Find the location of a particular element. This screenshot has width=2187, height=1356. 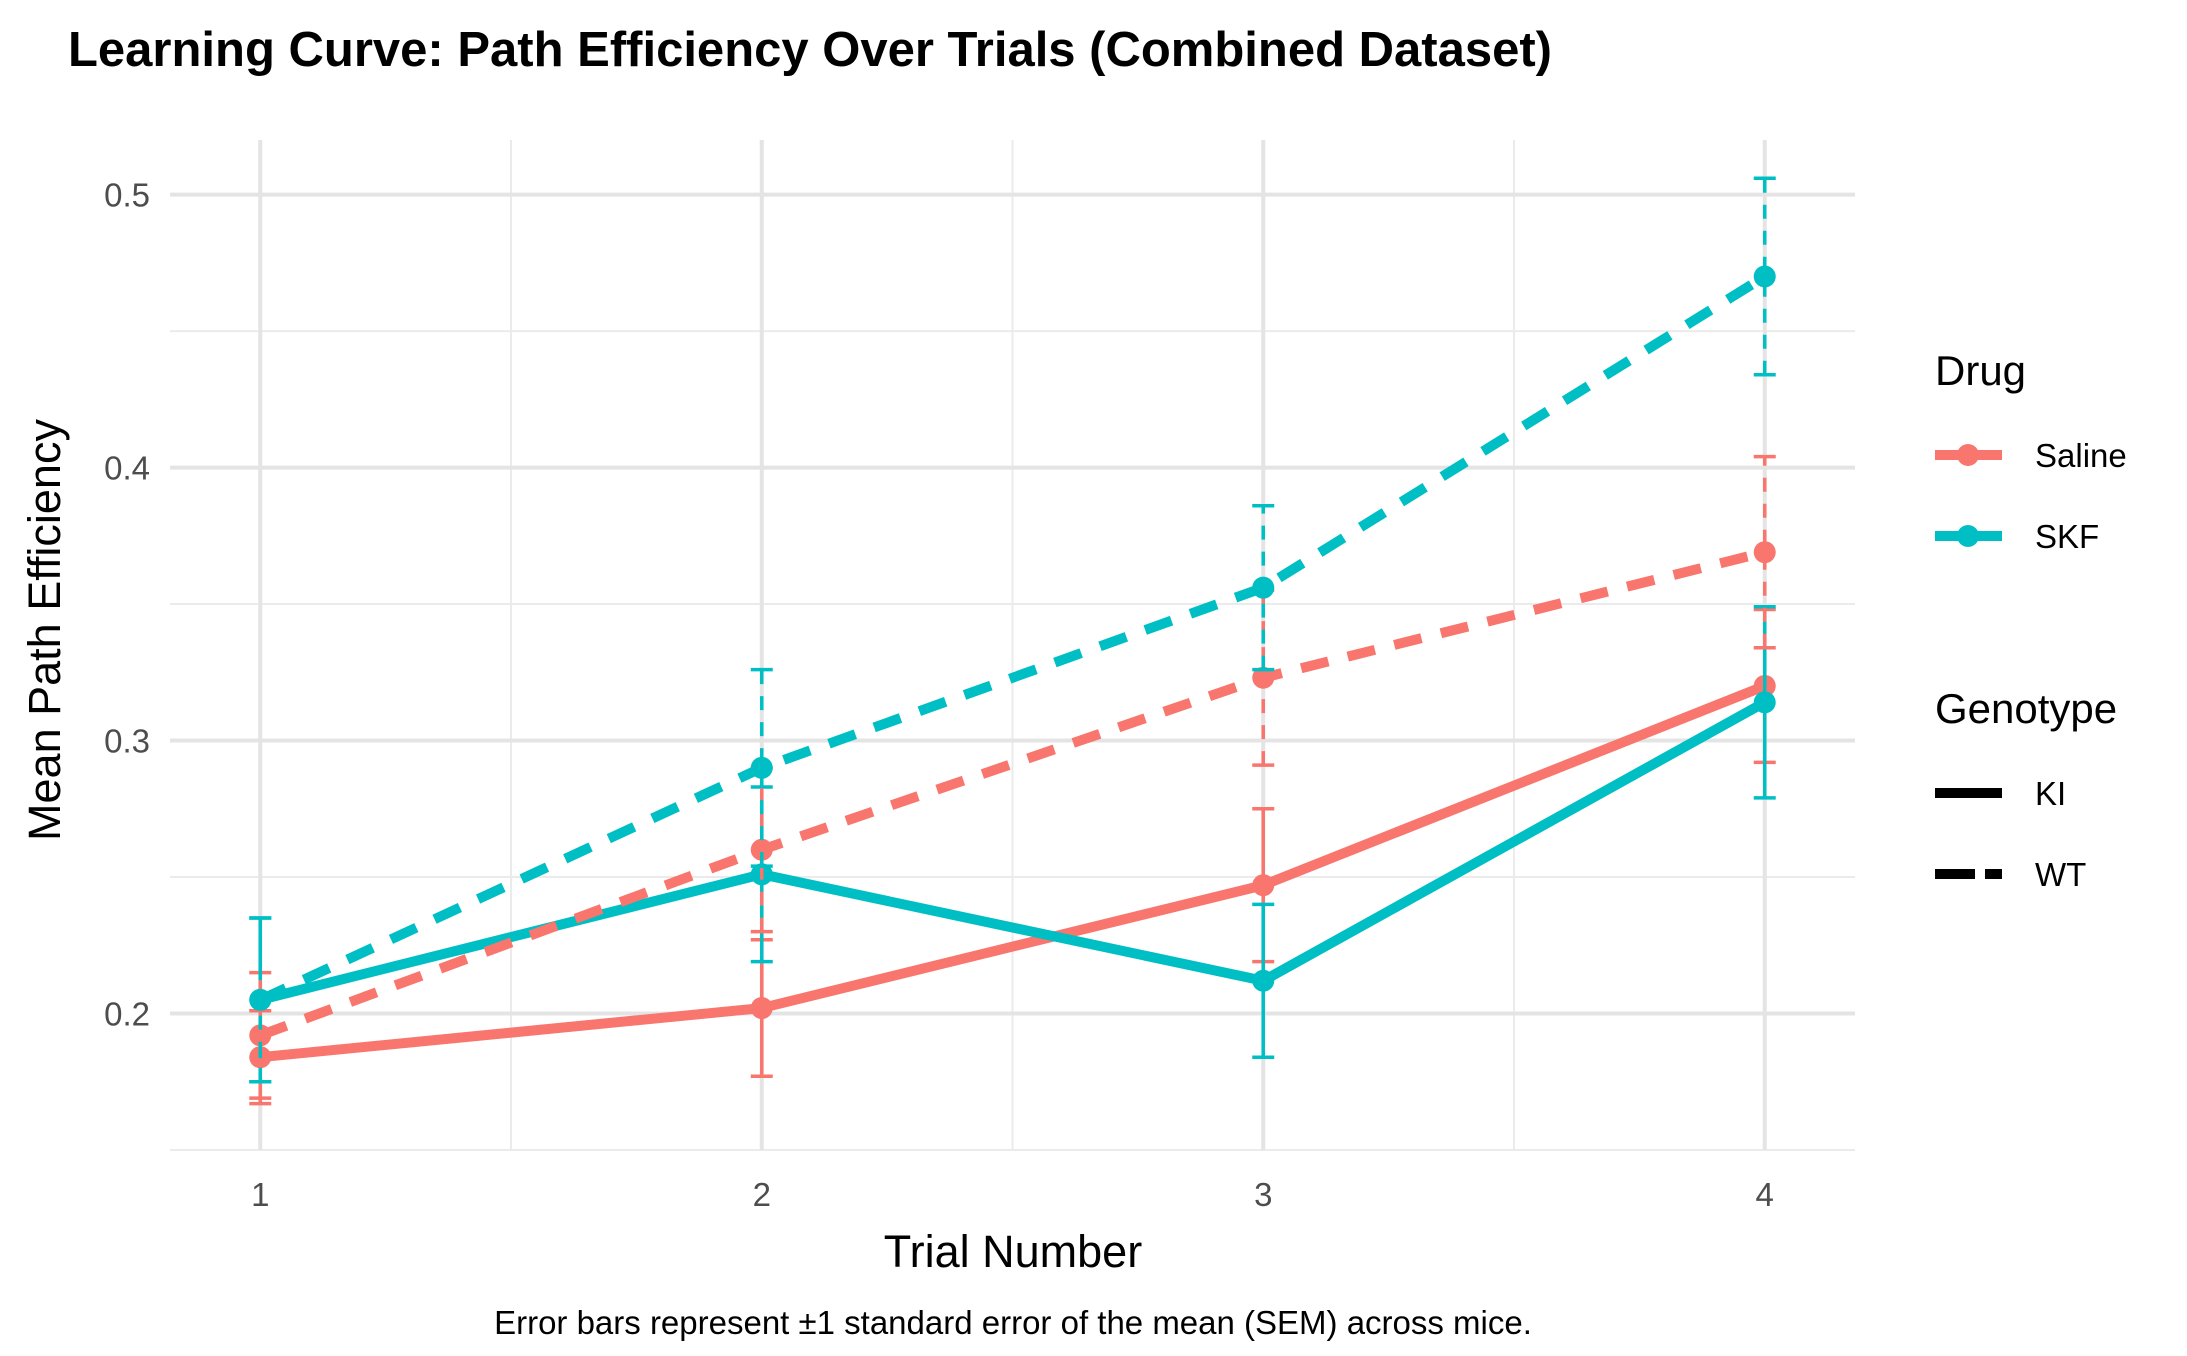

y-tick-label: 0.3 is located at coordinates (127, 741).